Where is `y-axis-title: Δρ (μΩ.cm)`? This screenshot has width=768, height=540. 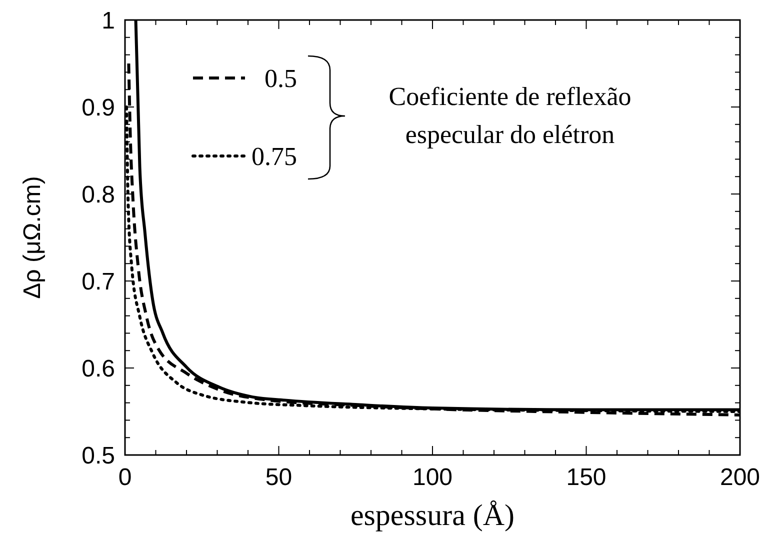 y-axis-title: Δρ (μΩ.cm) is located at coordinates (32, 237).